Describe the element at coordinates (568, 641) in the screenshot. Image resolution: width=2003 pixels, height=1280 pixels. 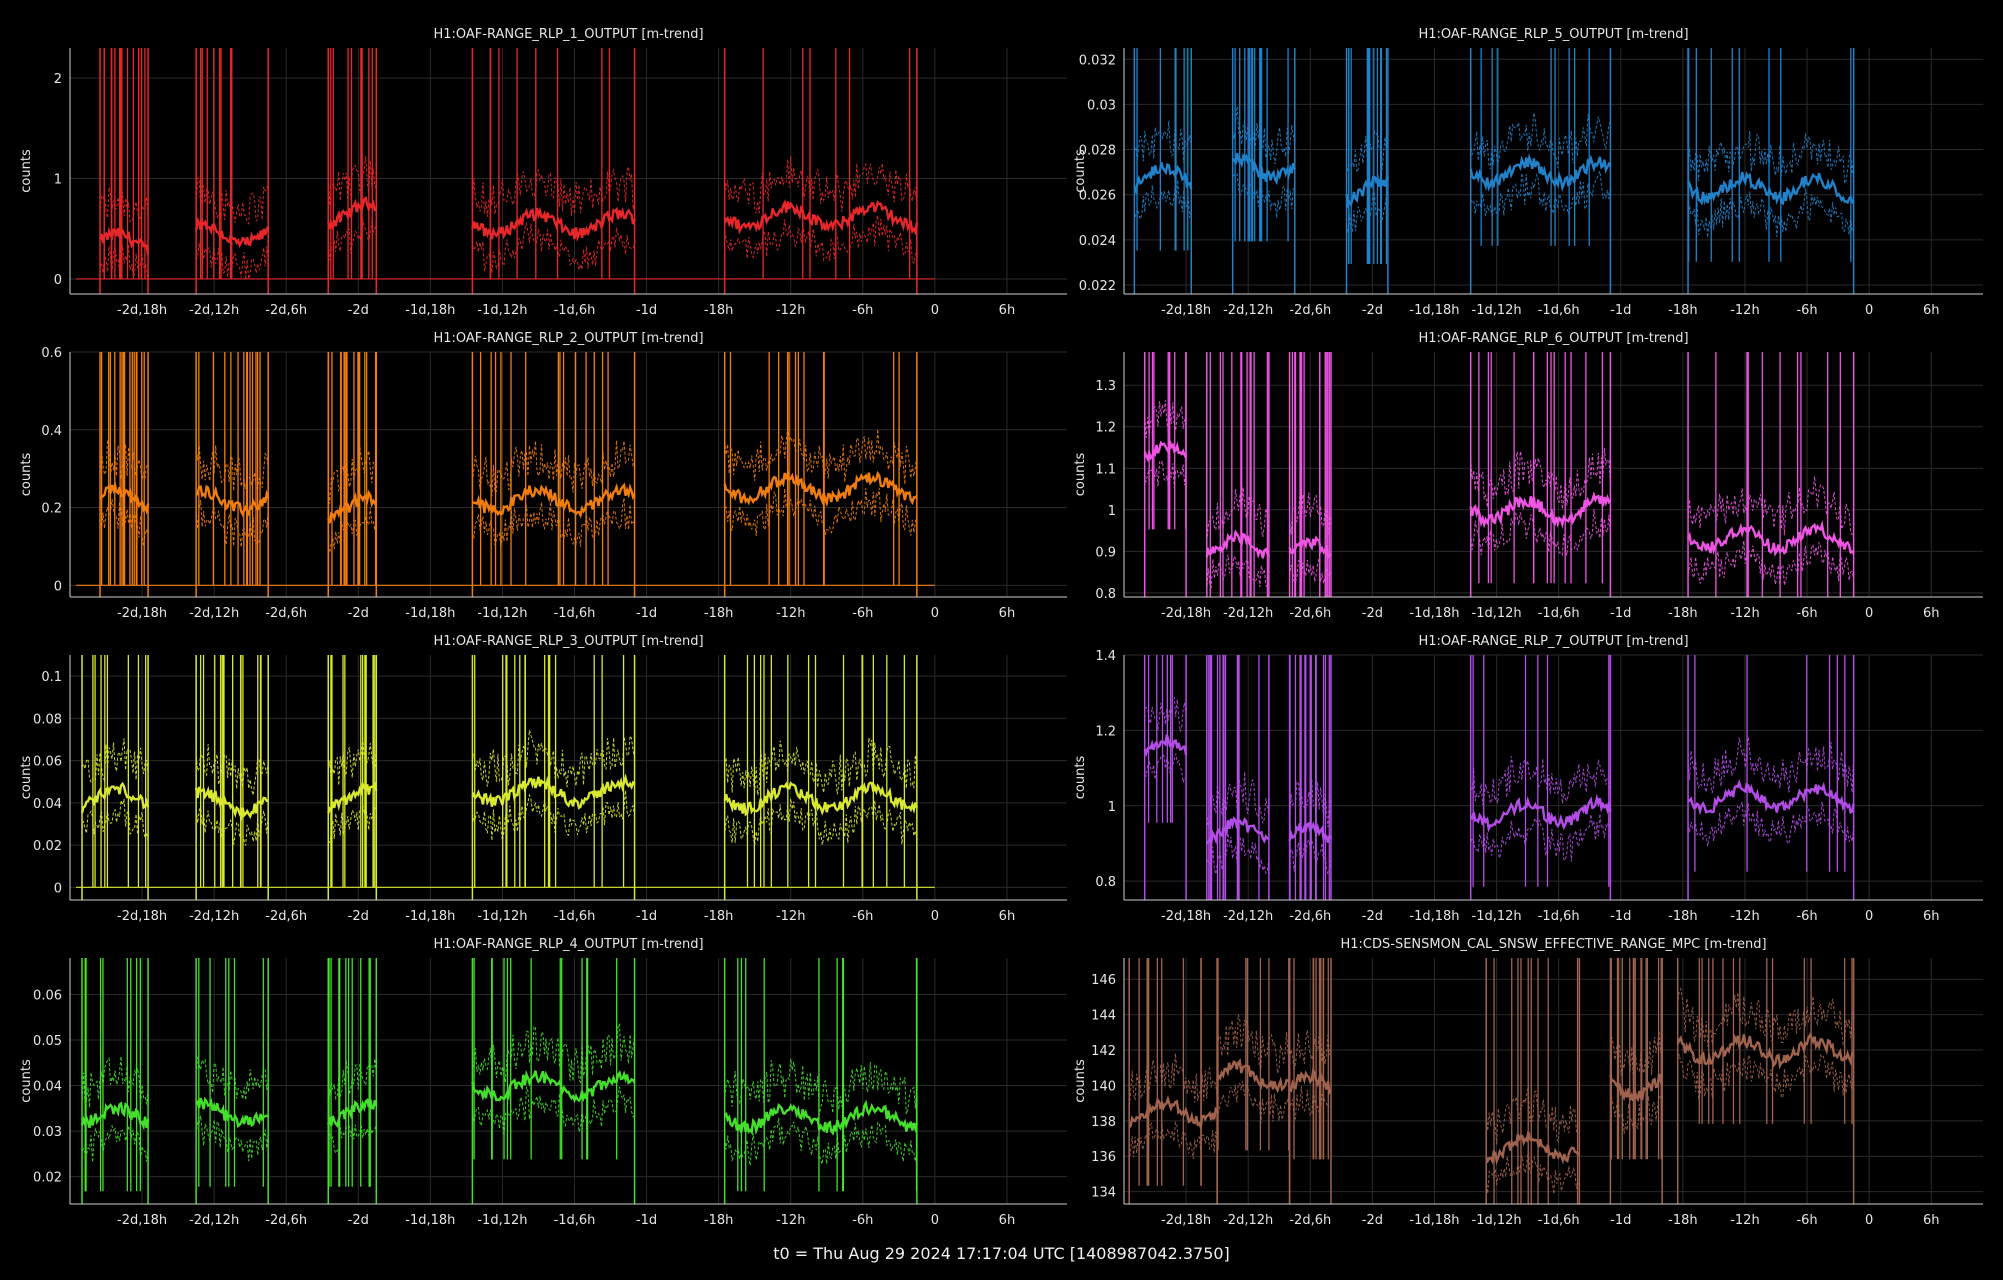
I see `chart-title: H1:OAF-RANGE_RLP_3_OUTPUT [m-trend]` at that location.